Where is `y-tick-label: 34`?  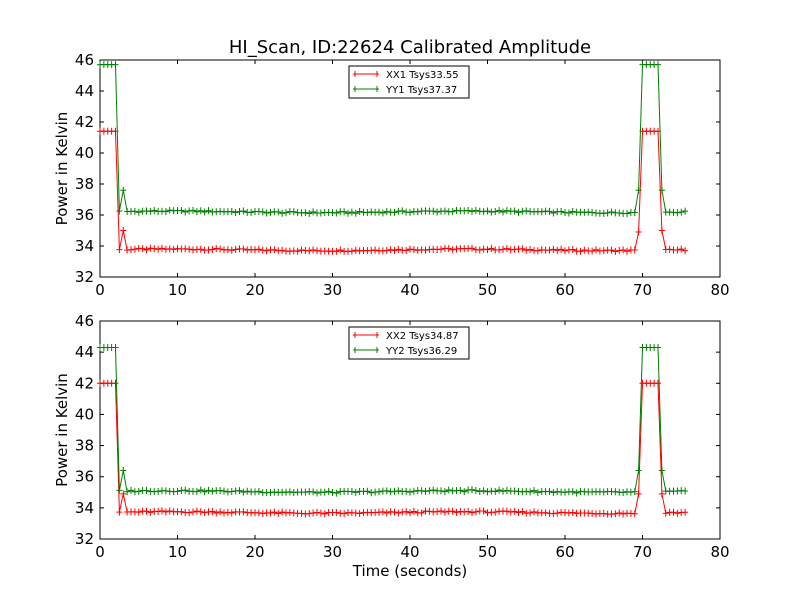
y-tick-label: 34 is located at coordinates (84, 246).